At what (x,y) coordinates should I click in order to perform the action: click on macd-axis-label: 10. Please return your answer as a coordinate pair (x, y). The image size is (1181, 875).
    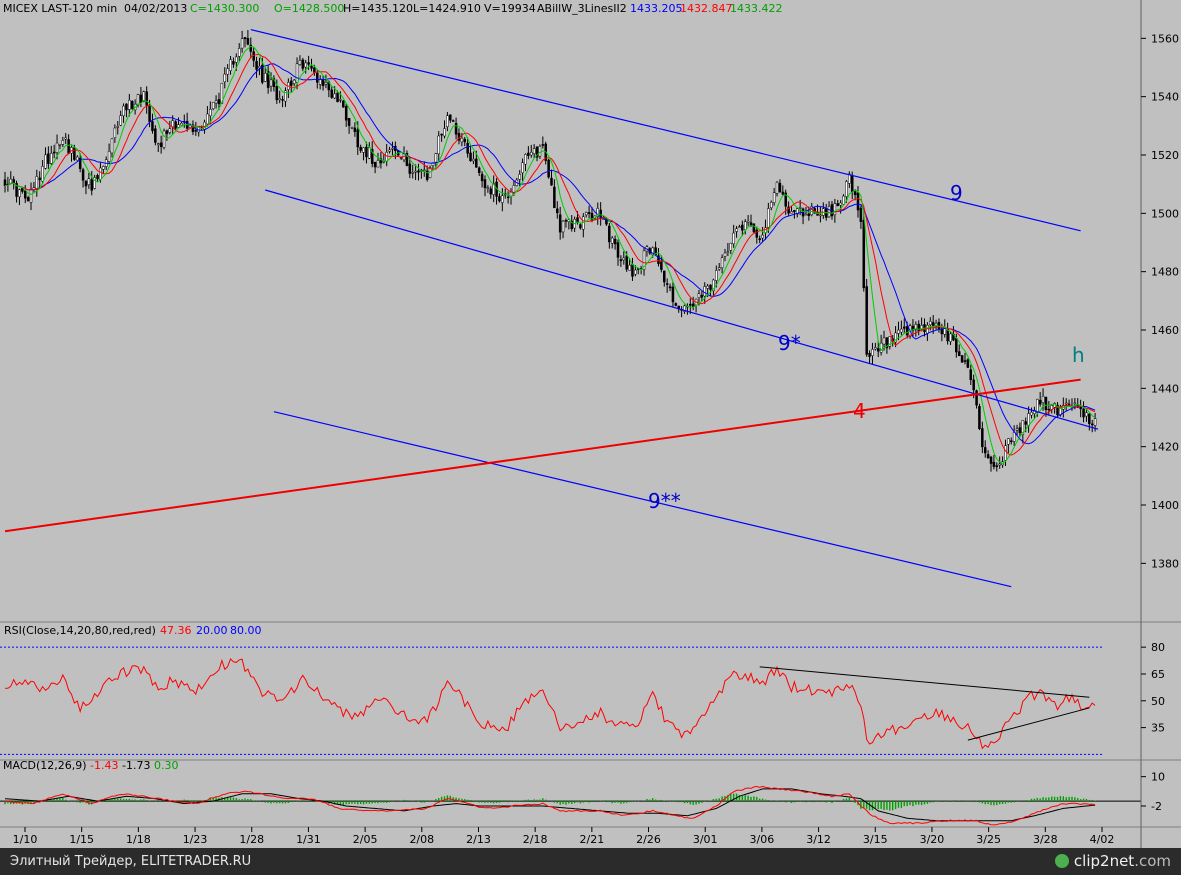
    Looking at the image, I should click on (1158, 777).